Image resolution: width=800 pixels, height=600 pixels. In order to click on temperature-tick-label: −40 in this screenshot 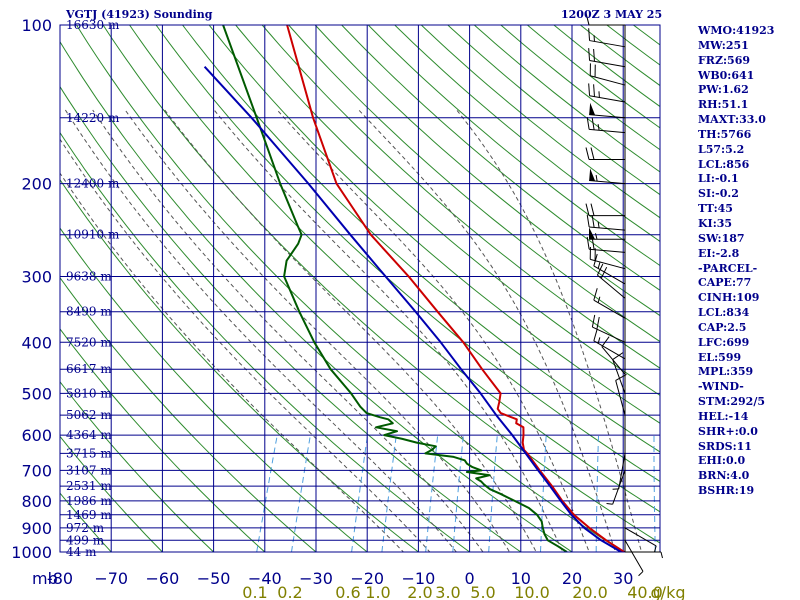, I will do `click(265, 578)`.